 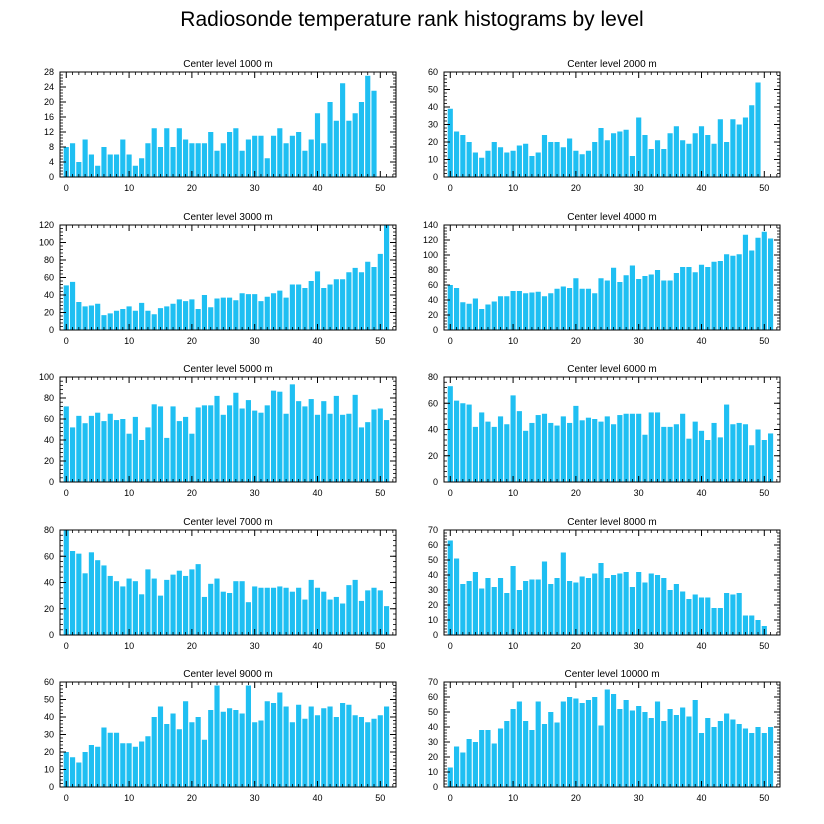 What do you see at coordinates (576, 188) in the screenshot?
I see `x-tick-label: 20` at bounding box center [576, 188].